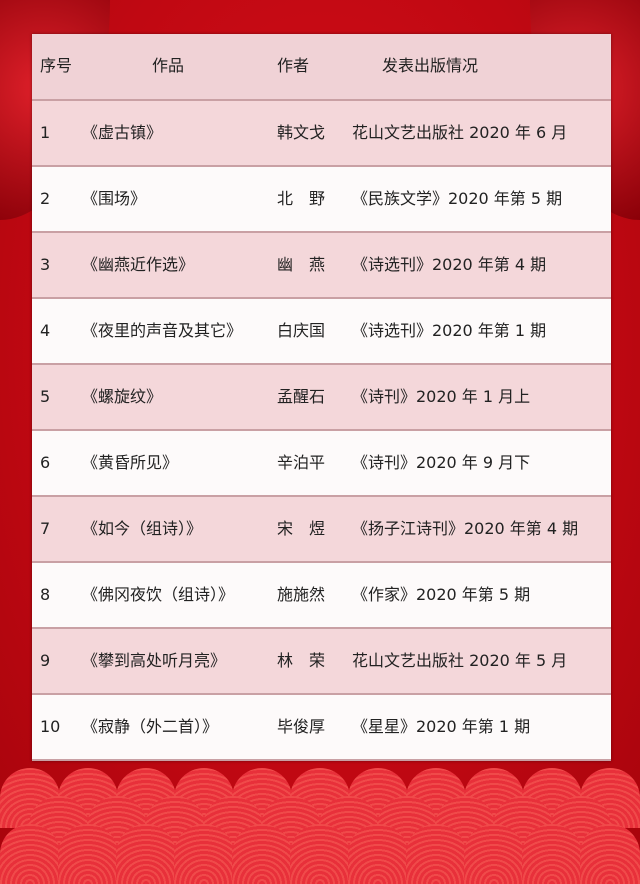 Image resolution: width=640 pixels, height=884 pixels. I want to click on table-row: 6 《黄昏所见》 辛泊平 《诗刊》2020 年 9 月下, so click(321, 463).